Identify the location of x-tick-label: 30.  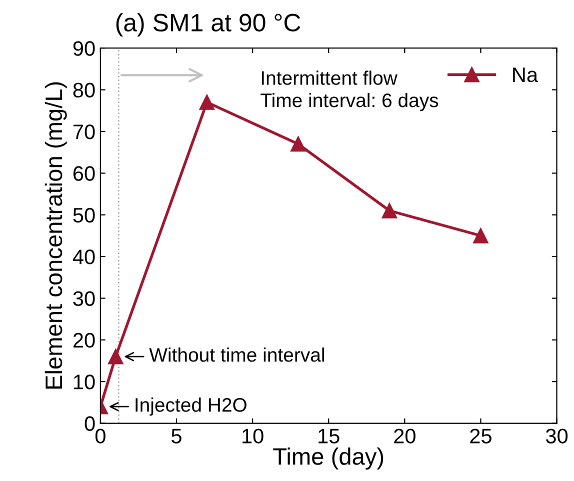
(557, 436).